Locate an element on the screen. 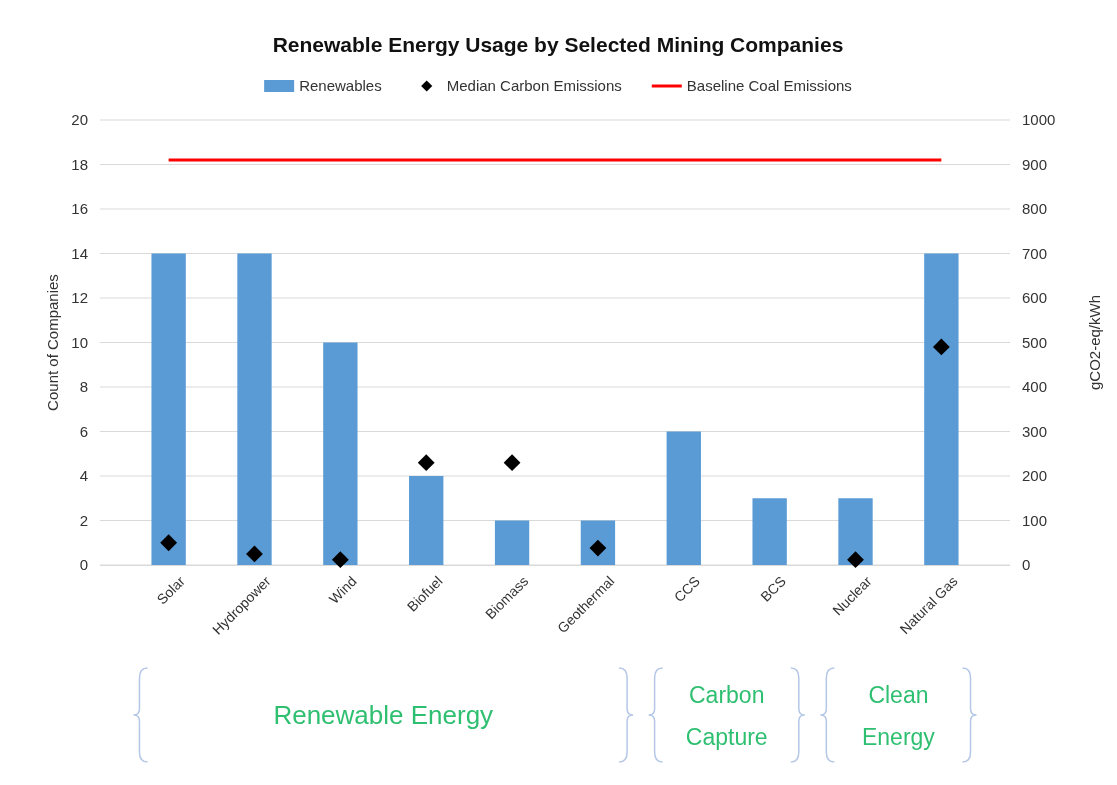 The width and height of the screenshot is (1117, 785). y-tick-label: 14 is located at coordinates (79, 253).